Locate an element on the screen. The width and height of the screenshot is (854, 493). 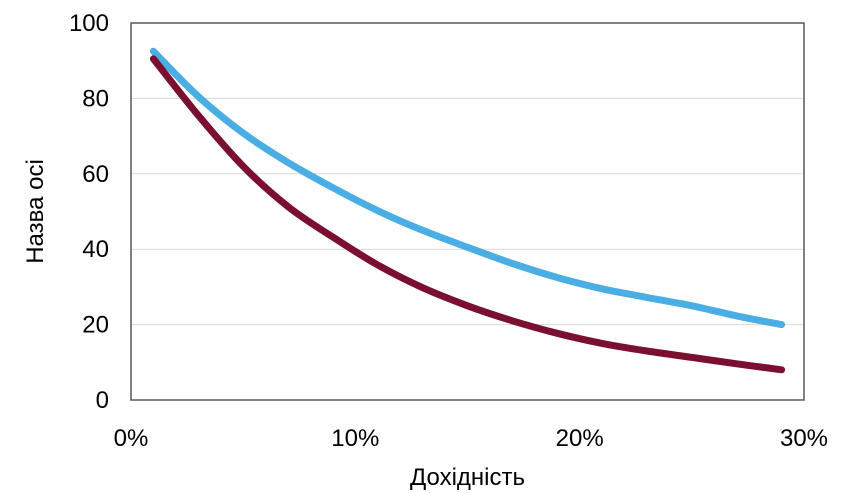
y-axis-ticks: 0 20 40 60 80 100 is located at coordinates (89, 212).